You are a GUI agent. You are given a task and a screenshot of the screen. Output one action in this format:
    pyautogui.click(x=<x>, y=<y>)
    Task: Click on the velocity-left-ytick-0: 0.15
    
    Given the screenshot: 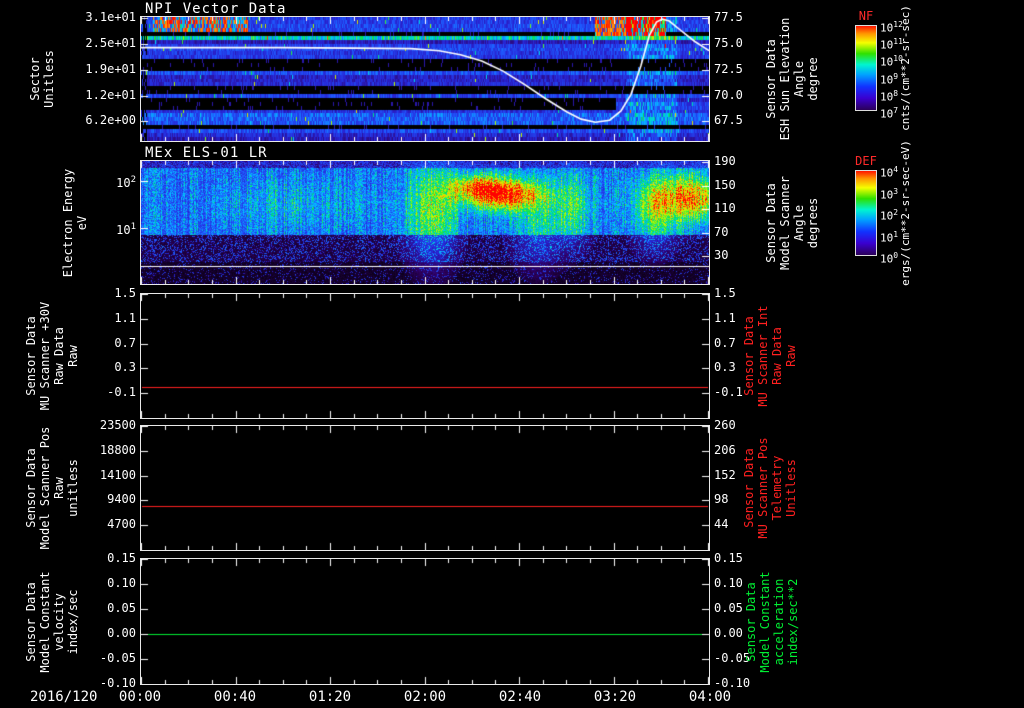 What is the action you would take?
    pyautogui.click(x=121, y=558)
    